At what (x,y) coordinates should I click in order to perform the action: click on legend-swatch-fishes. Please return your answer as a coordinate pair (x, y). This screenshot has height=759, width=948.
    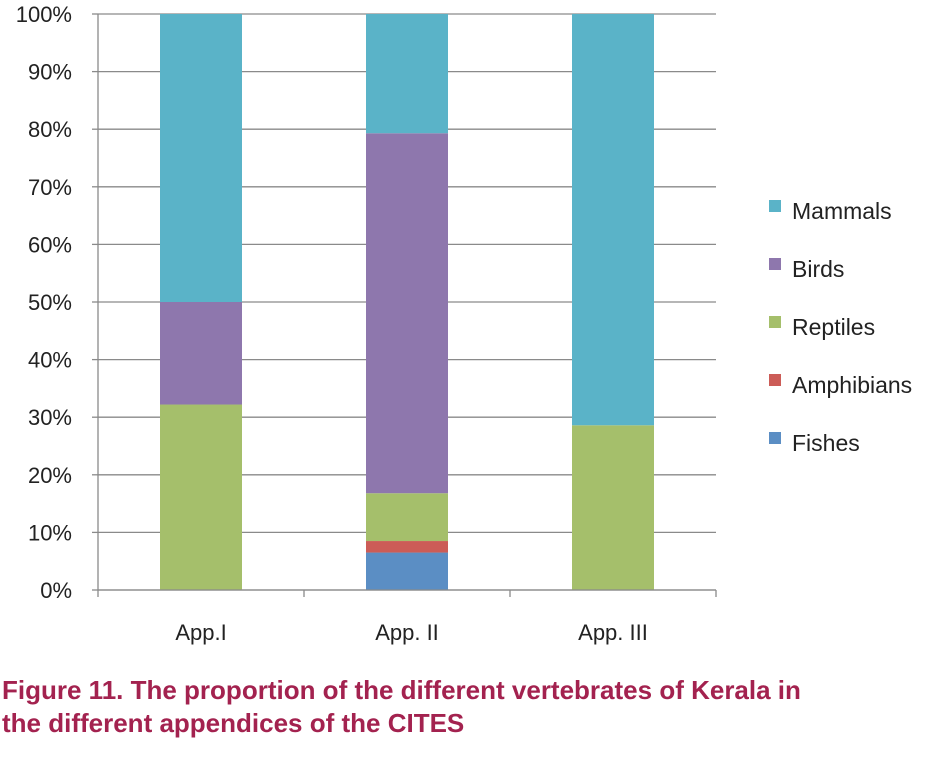
    Looking at the image, I should click on (775, 438).